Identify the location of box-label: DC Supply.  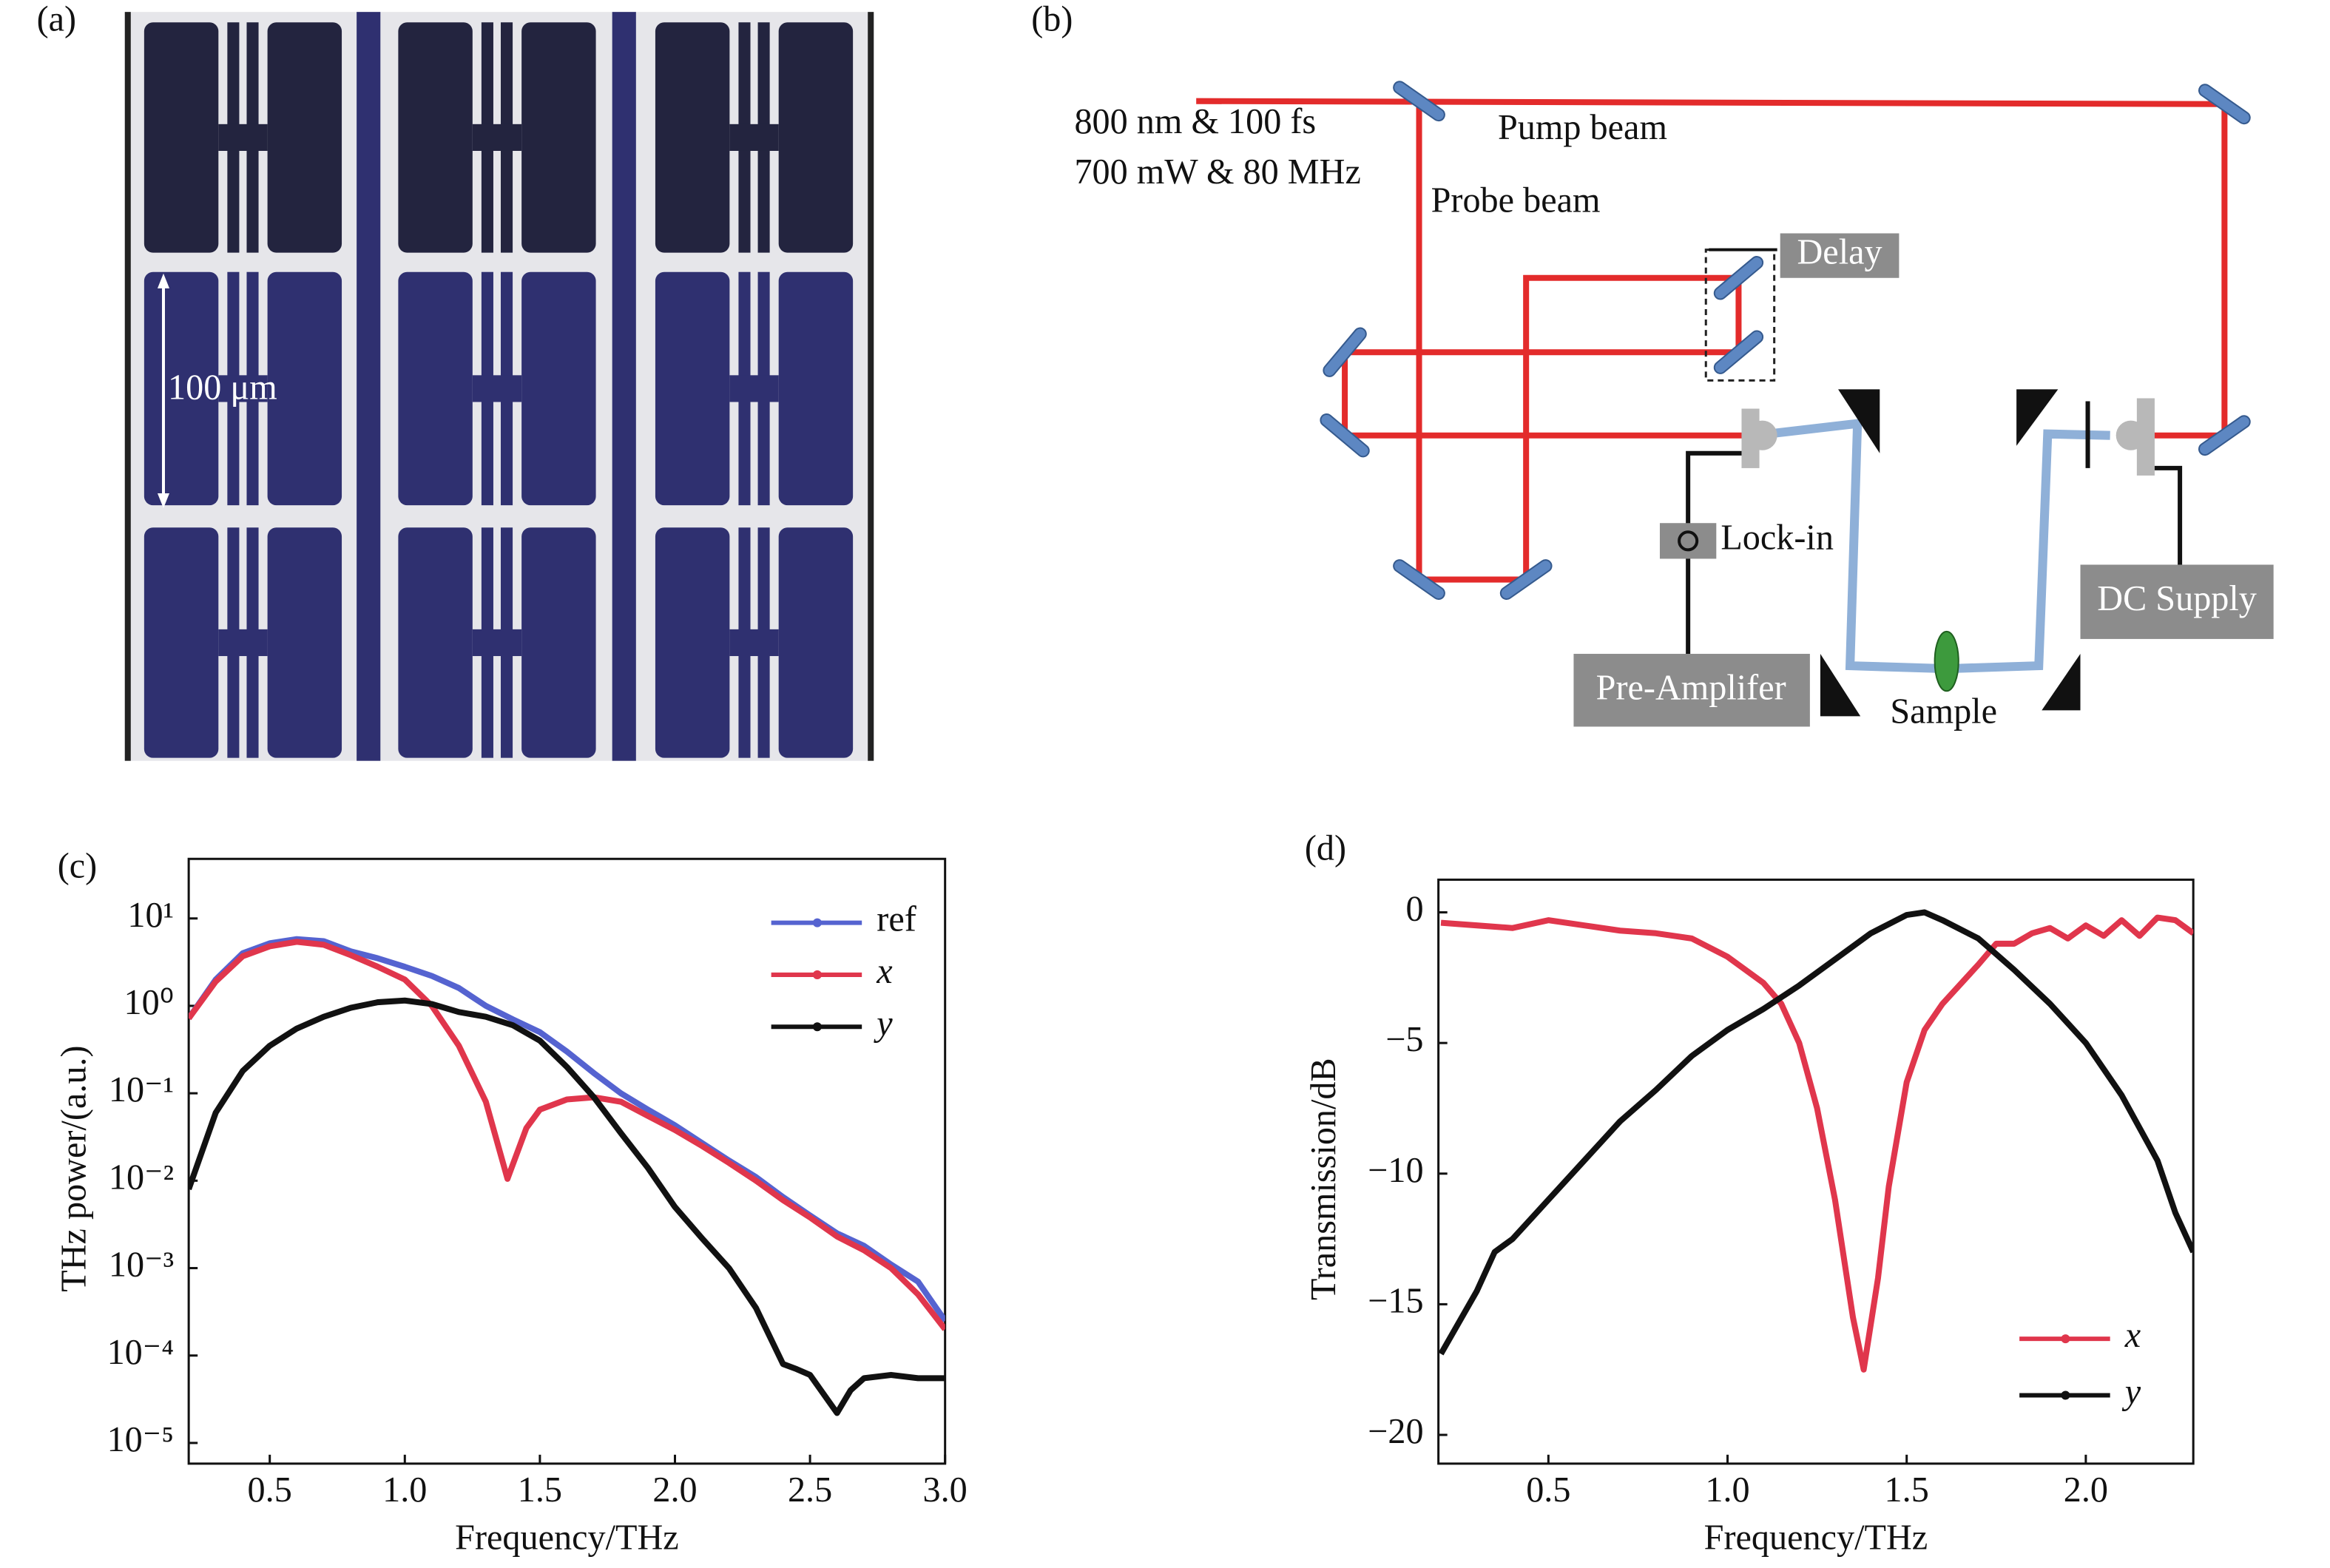
(2177, 598).